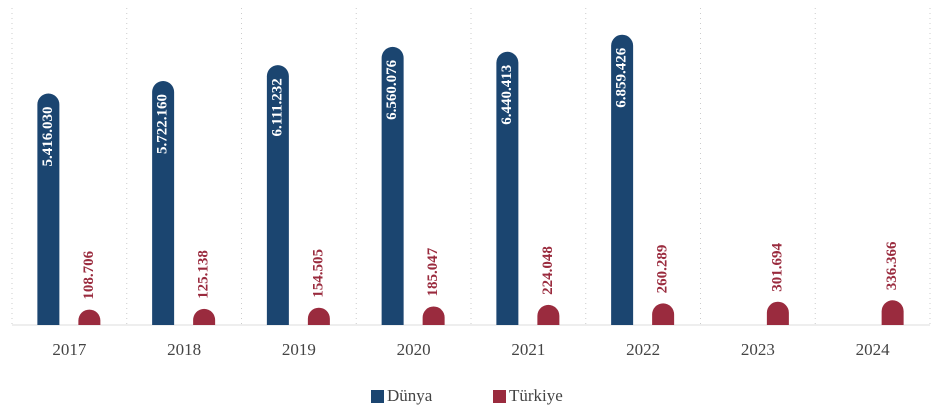  I want to click on data-label: 301.694, so click(777, 266).